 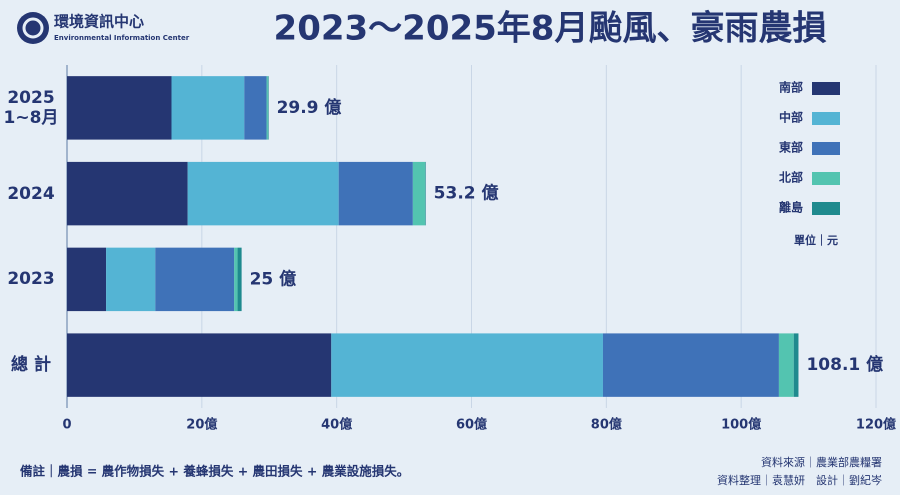 I want to click on chart-title: 2023～2025年8月颱風、豪雨農損, so click(x=550, y=29).